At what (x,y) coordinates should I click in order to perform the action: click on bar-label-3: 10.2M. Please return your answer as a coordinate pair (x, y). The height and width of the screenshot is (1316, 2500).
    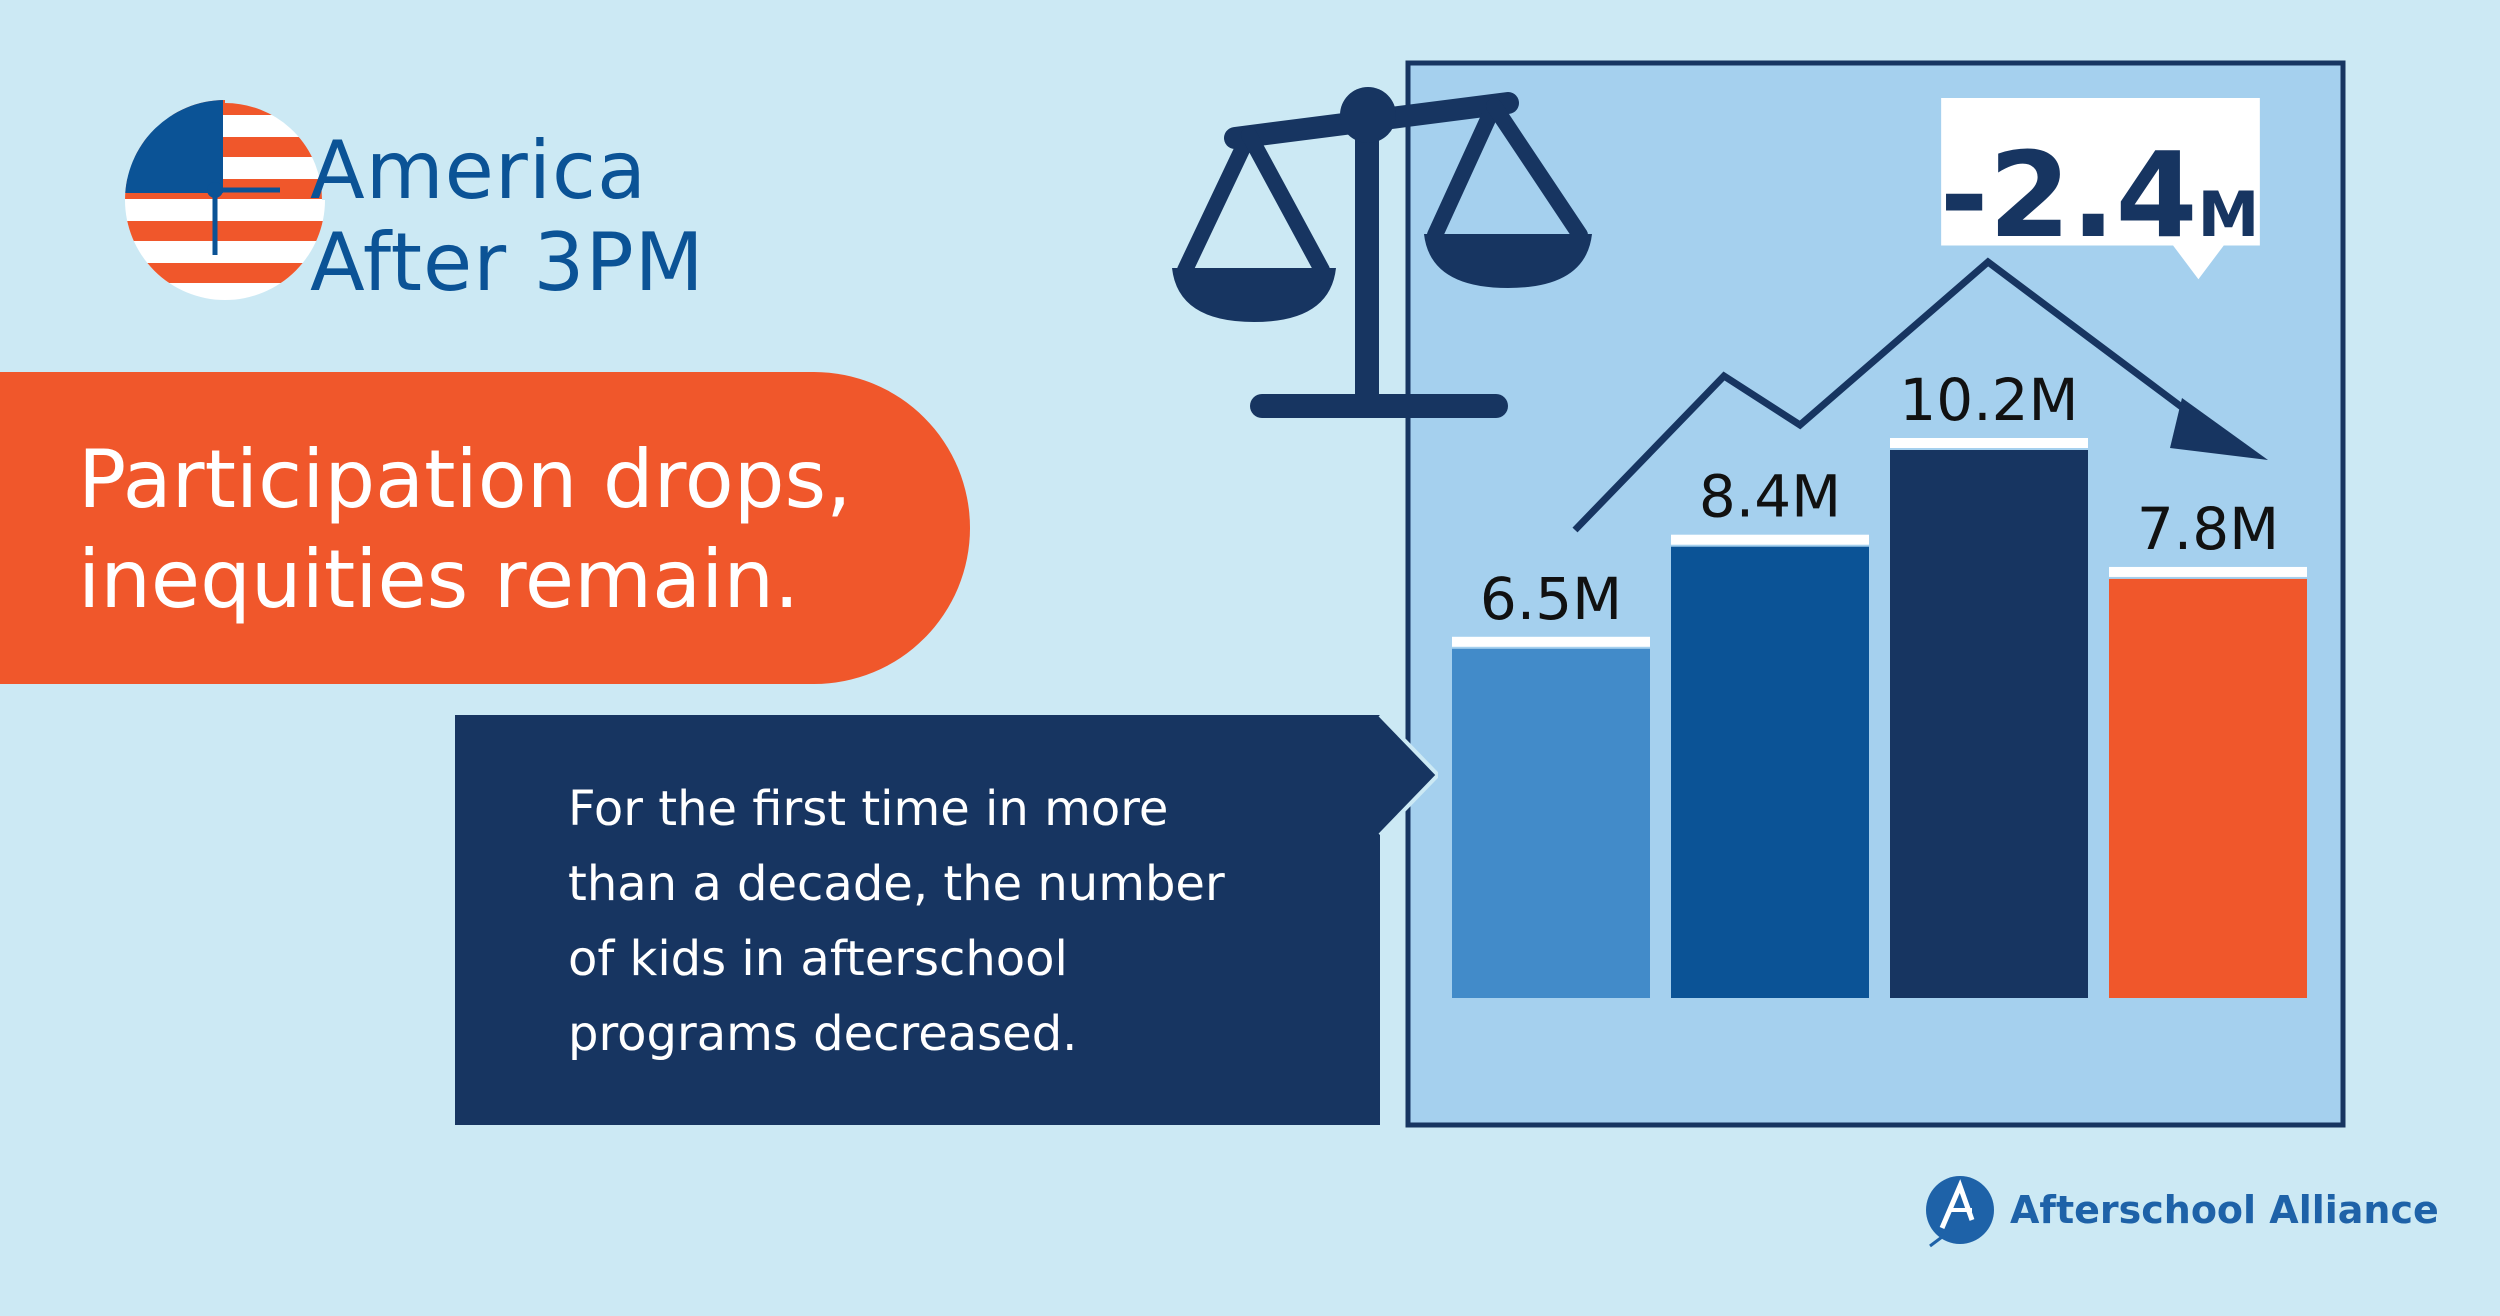
    Looking at the image, I should click on (1988, 400).